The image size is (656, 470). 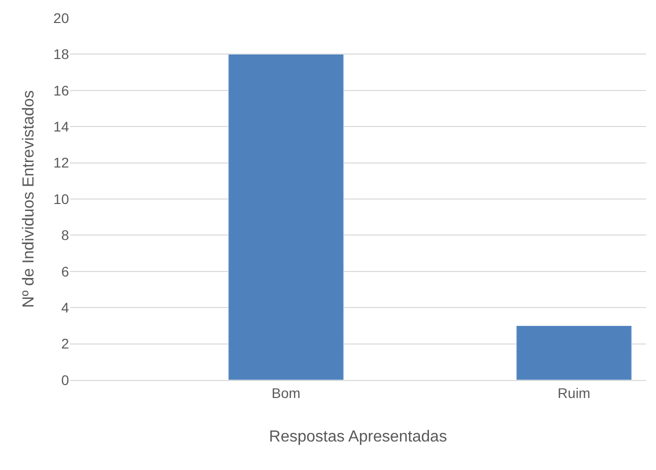 I want to click on y-tick-label: 6, so click(x=65, y=271).